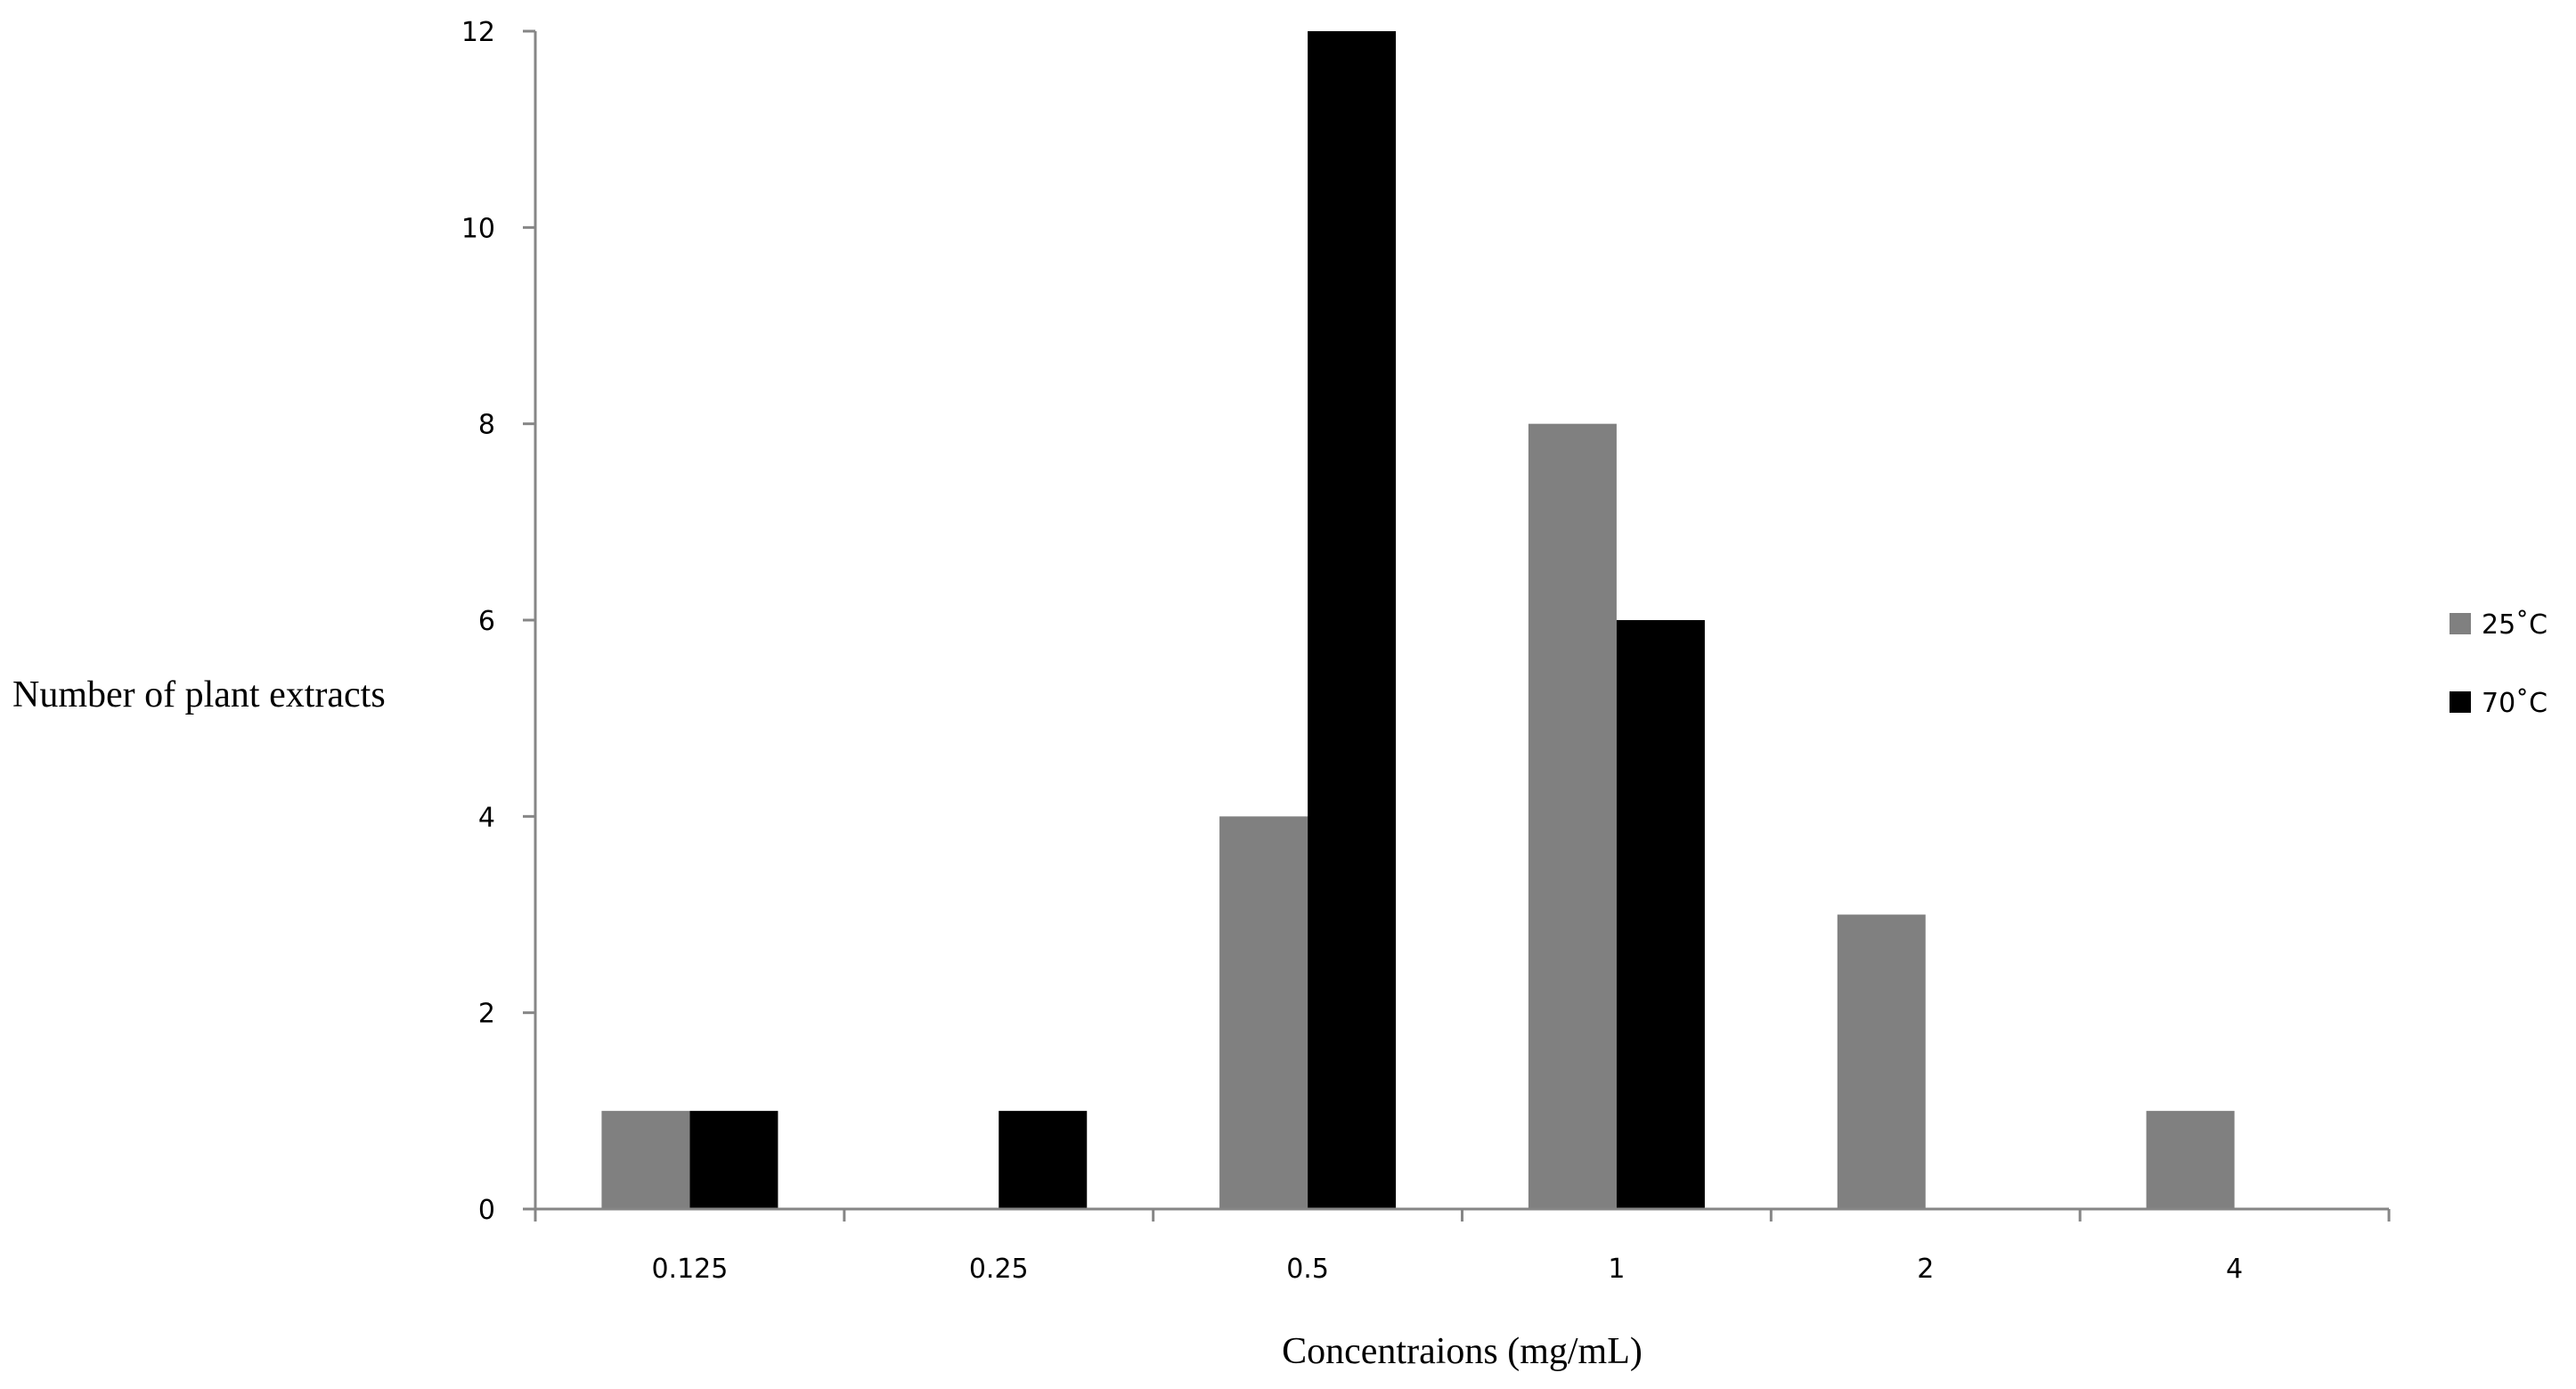 The image size is (2576, 1389). I want to click on x-tick-label: 4, so click(2235, 1269).